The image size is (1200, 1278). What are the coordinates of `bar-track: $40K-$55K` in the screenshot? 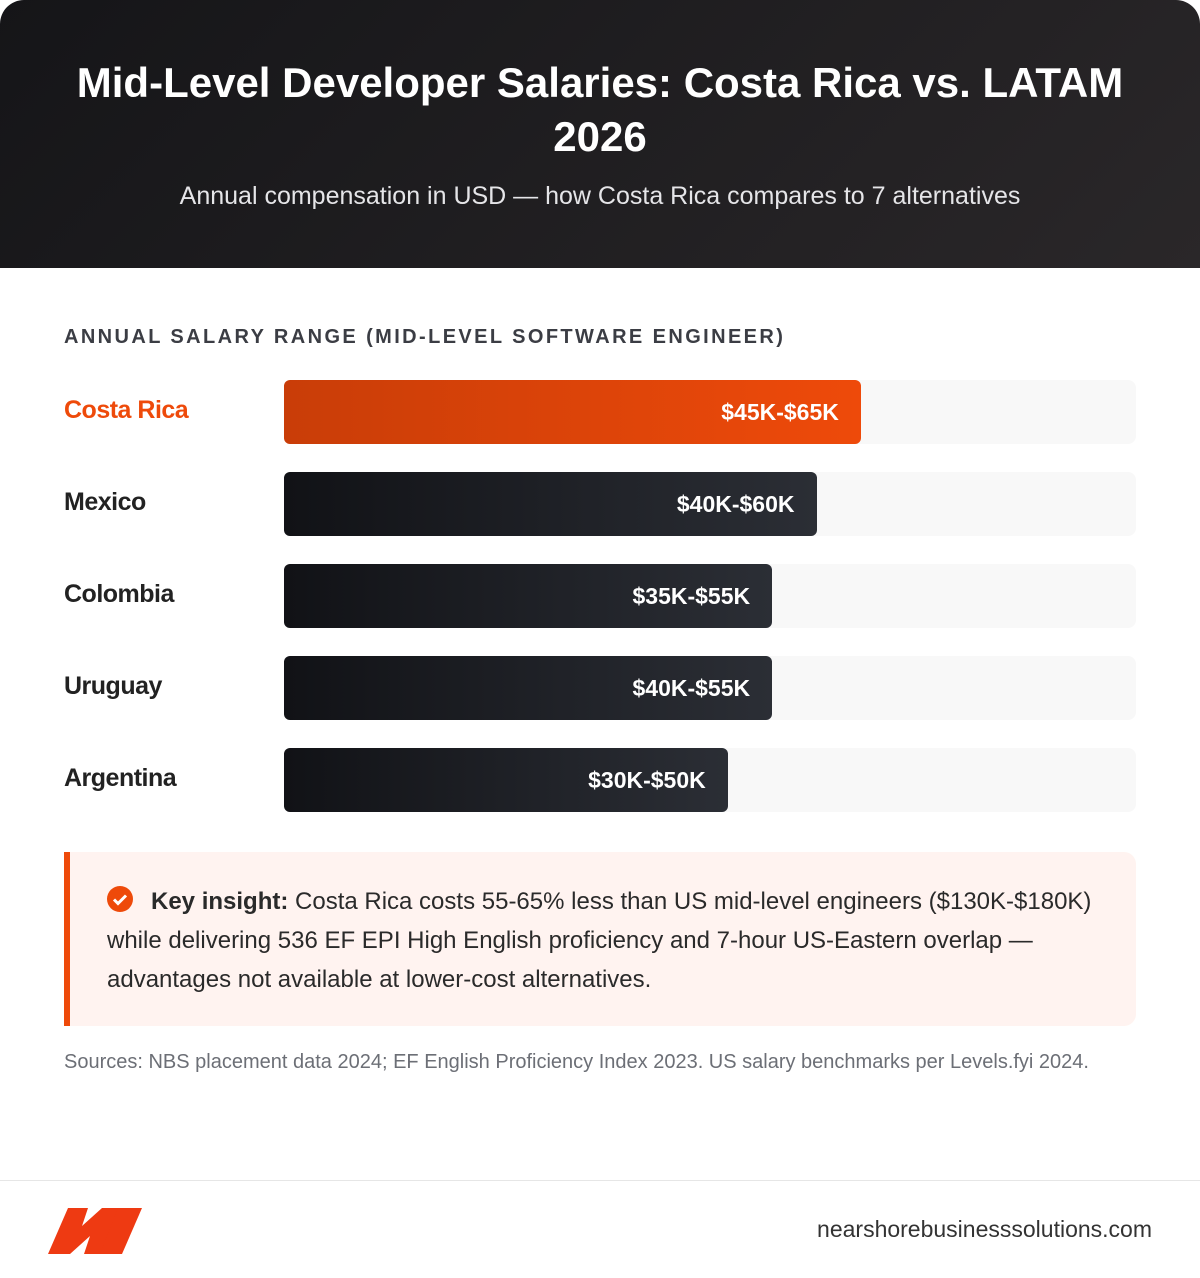 It's located at (710, 688).